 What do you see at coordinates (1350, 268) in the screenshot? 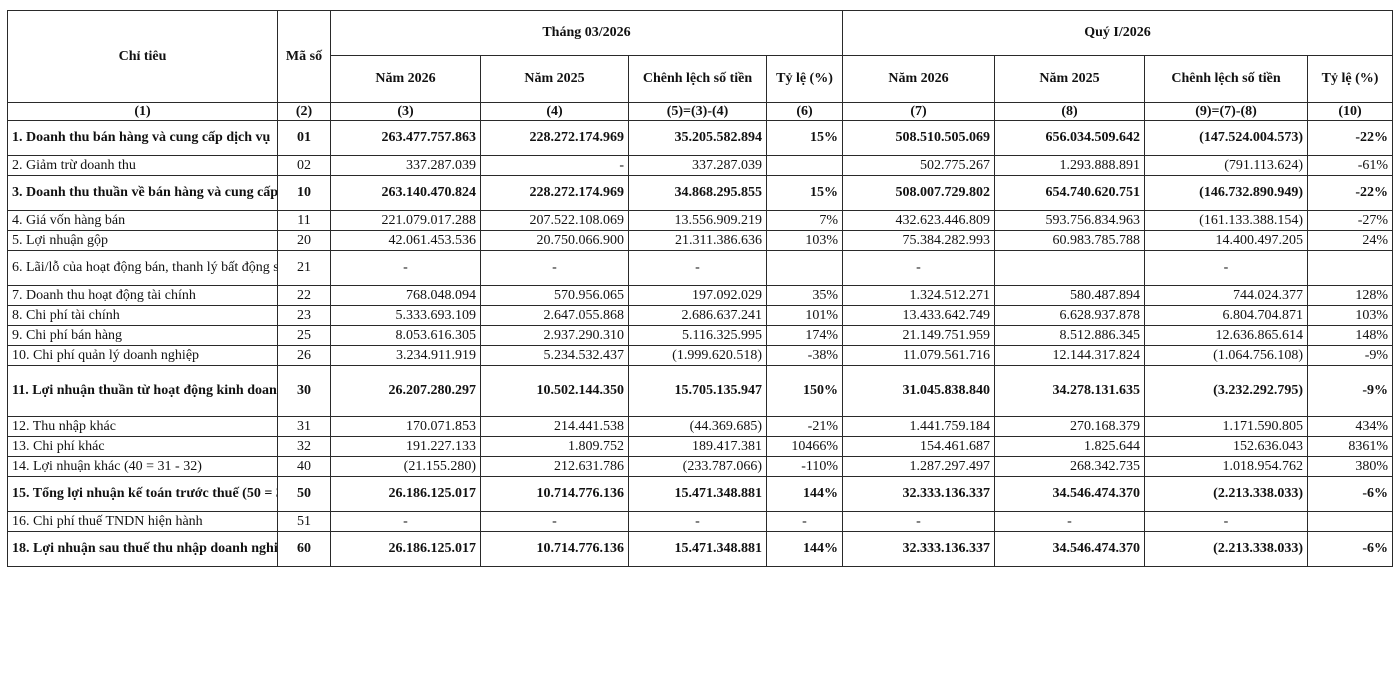
I see `quarter-pct-value` at bounding box center [1350, 268].